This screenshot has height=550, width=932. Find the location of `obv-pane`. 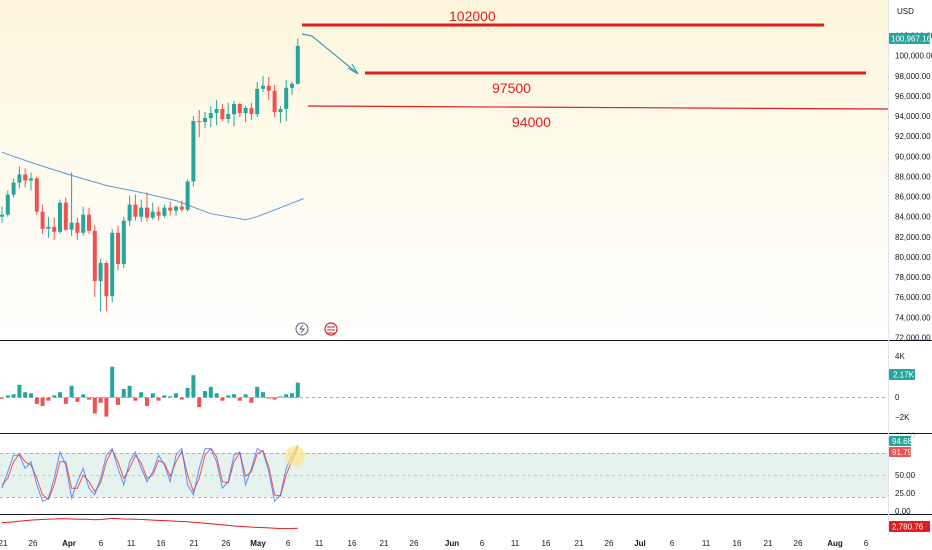

obv-pane is located at coordinates (444, 525).